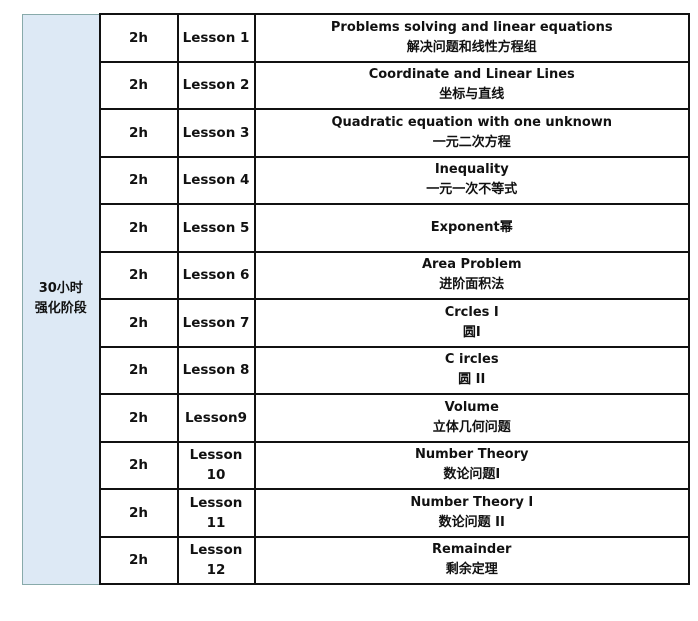 Image resolution: width=698 pixels, height=621 pixels. Describe the element at coordinates (216, 228) in the screenshot. I see `lesson-cell: Lesson 5` at that location.